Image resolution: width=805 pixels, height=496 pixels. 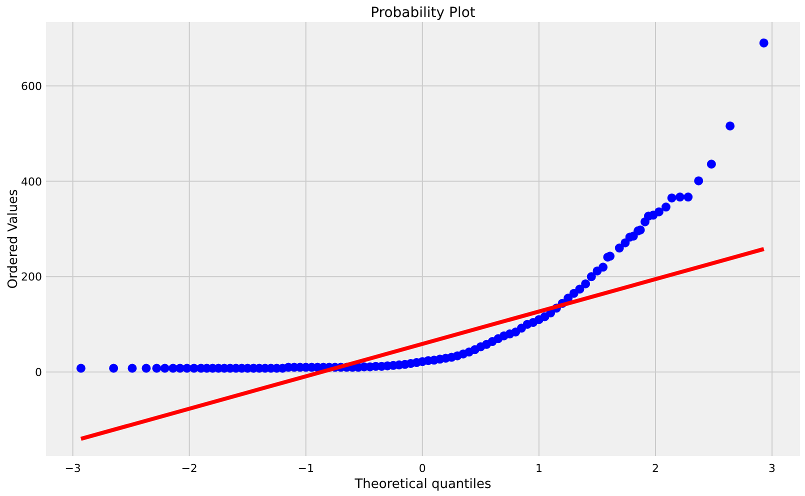 I want to click on x-tick-label: 0, so click(x=422, y=468).